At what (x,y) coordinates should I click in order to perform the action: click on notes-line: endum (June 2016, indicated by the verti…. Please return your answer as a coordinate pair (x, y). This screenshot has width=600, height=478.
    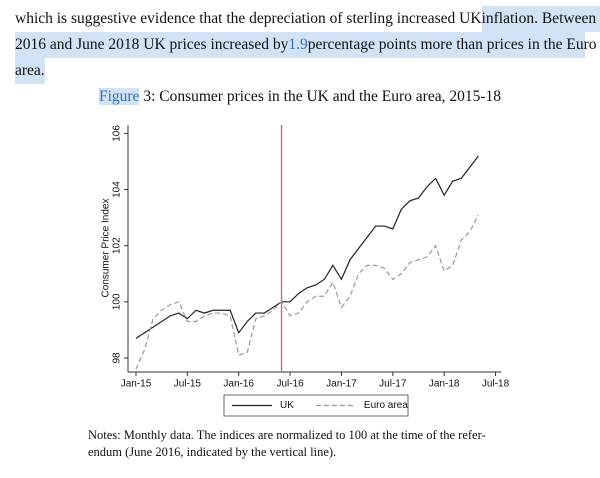
    Looking at the image, I should click on (212, 452).